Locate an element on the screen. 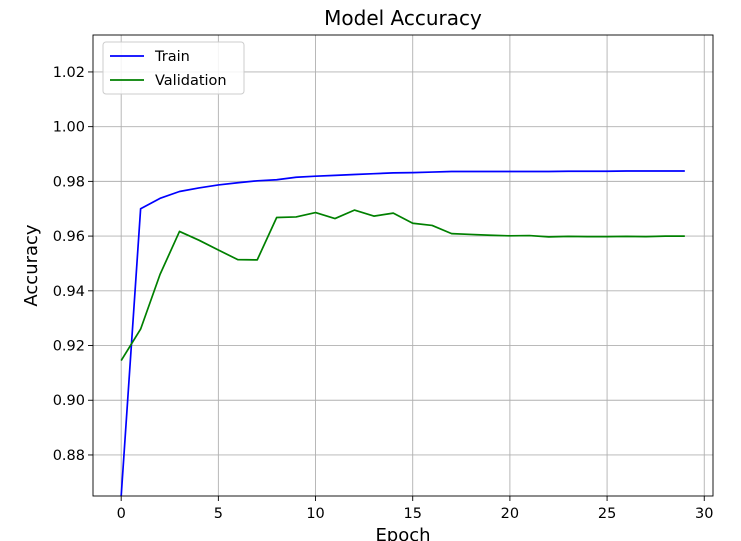  x-axis-label: Epoch is located at coordinates (402, 533).